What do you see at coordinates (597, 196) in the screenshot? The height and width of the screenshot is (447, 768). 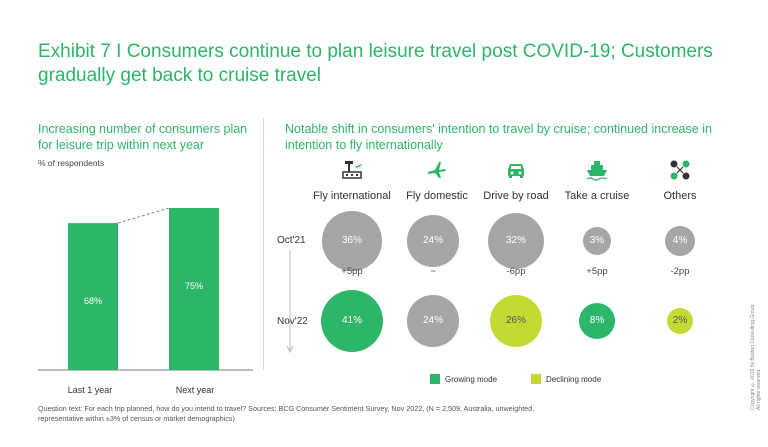 I see `category-label-take-a-cruise: Take a cruise` at bounding box center [597, 196].